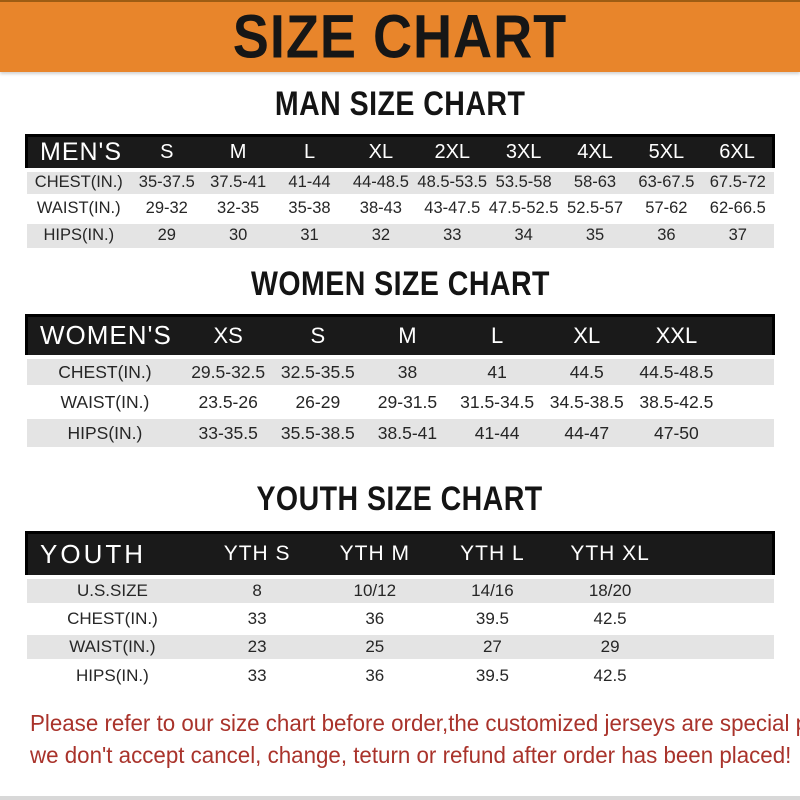 The height and width of the screenshot is (800, 800). What do you see at coordinates (167, 181) in the screenshot?
I see `measurement-value: 35-37.5` at bounding box center [167, 181].